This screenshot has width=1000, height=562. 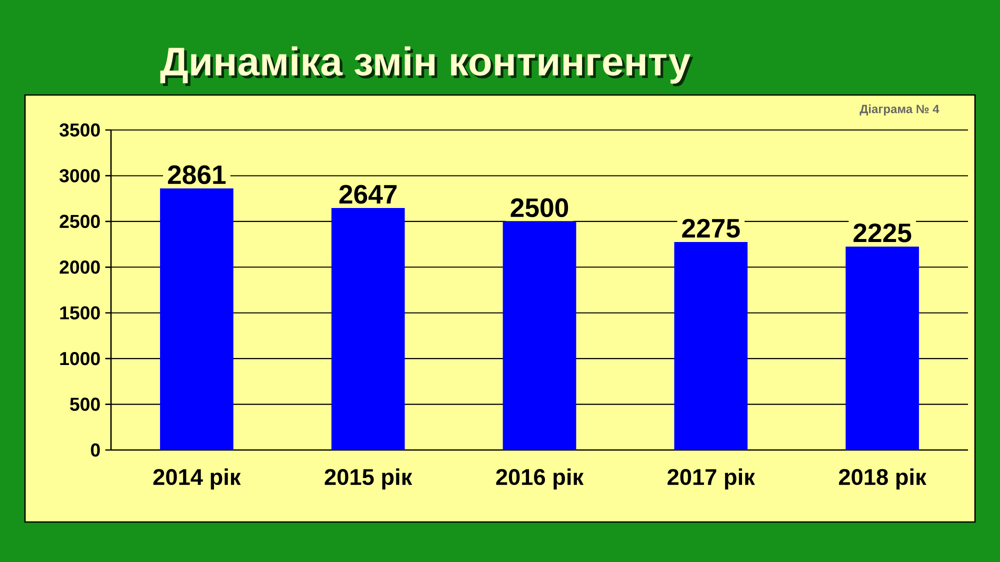 I want to click on y-tick-label: 500, so click(x=85, y=404).